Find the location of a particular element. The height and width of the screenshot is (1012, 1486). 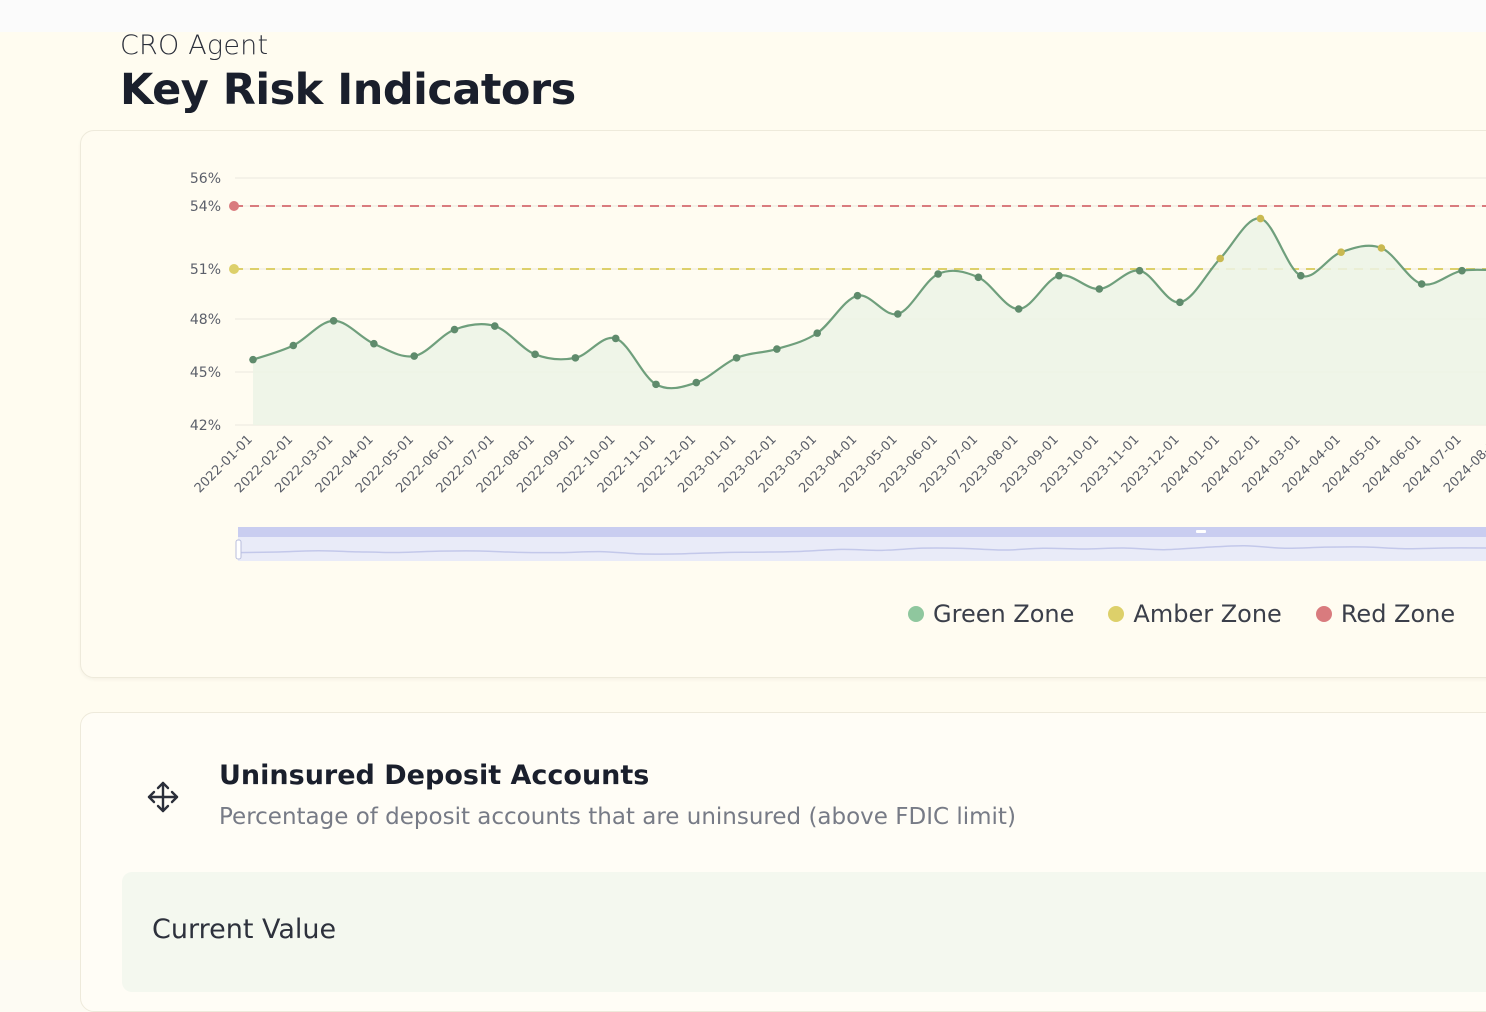

y-tick-label: 54% is located at coordinates (205, 207).